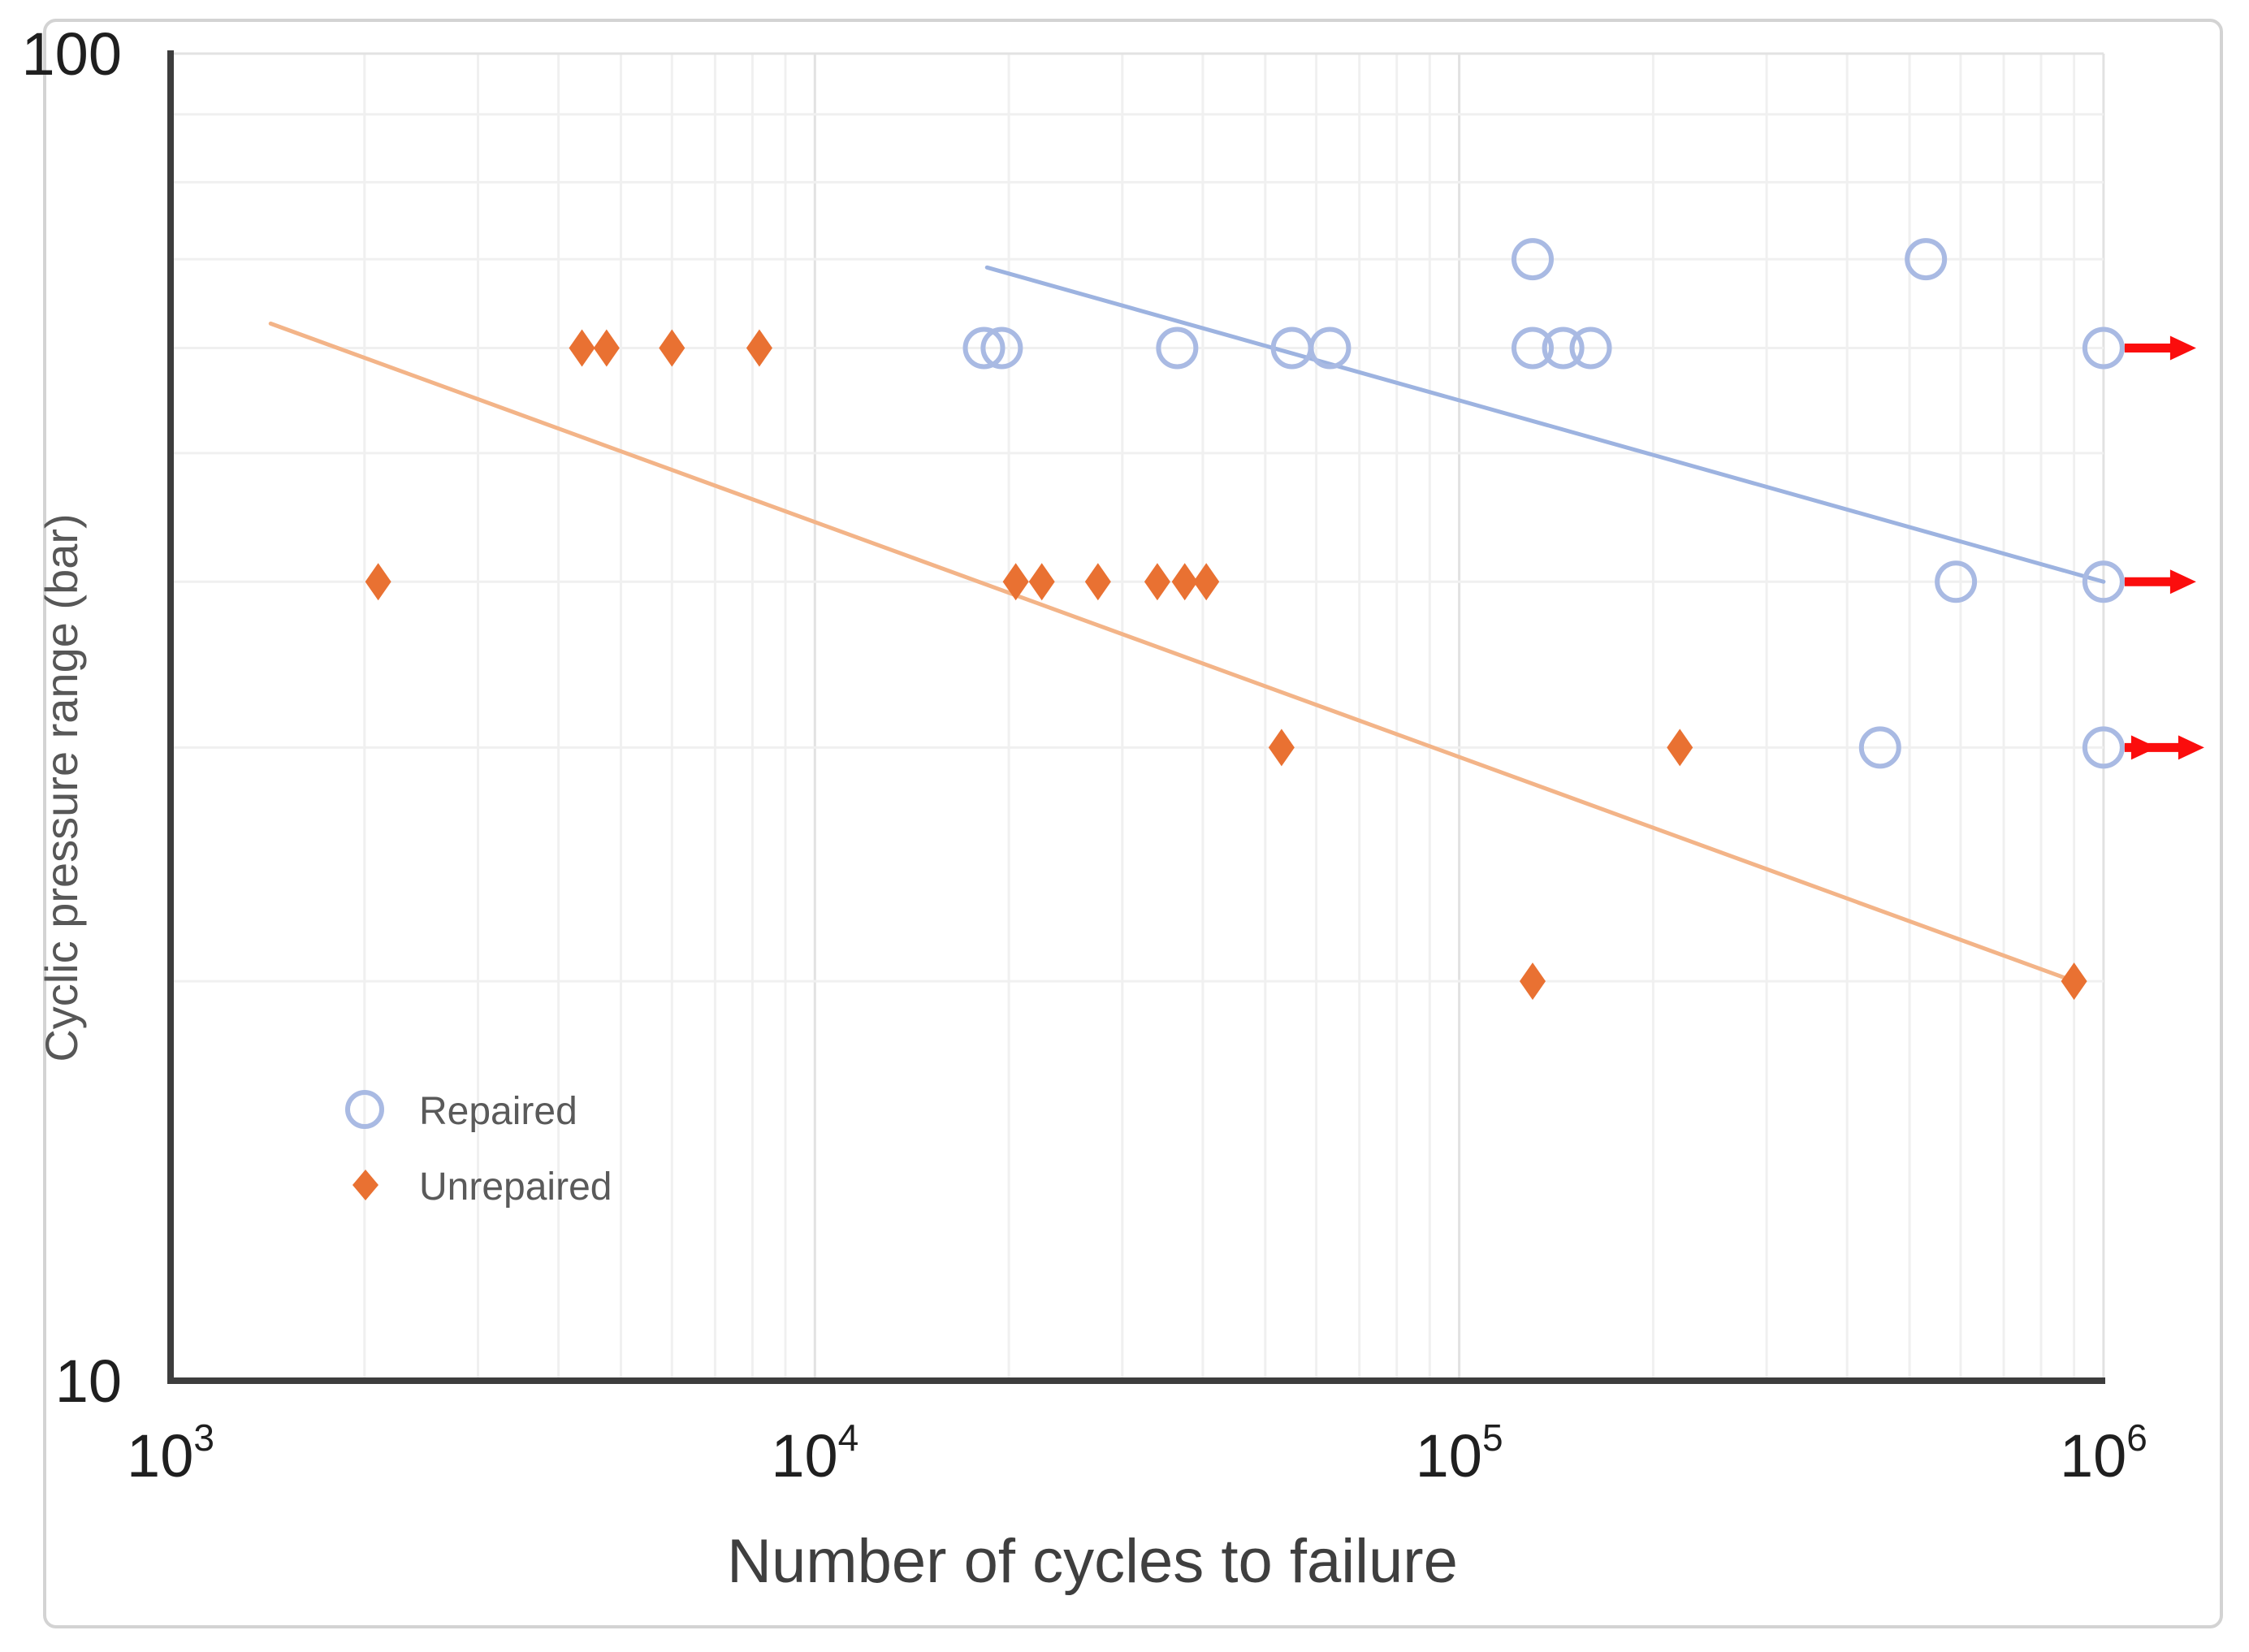 This screenshot has width=2249, height=1652. What do you see at coordinates (1093, 1561) in the screenshot?
I see `x-axis-title: Number of cycles to failure` at bounding box center [1093, 1561].